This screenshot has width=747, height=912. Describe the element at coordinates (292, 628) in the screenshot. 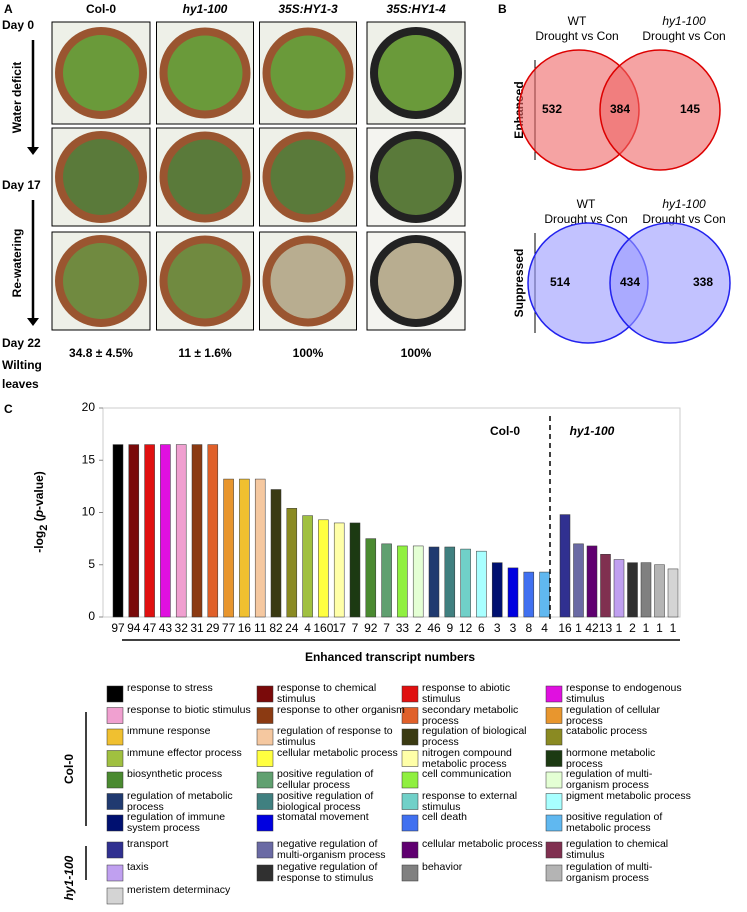

I see `bar-count-label: 24` at that location.